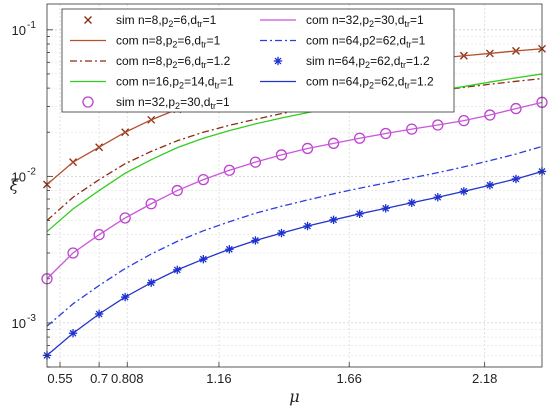 The width and height of the screenshot is (550, 409). I want to click on y-tick-label: 10 -1, so click(24, 29).